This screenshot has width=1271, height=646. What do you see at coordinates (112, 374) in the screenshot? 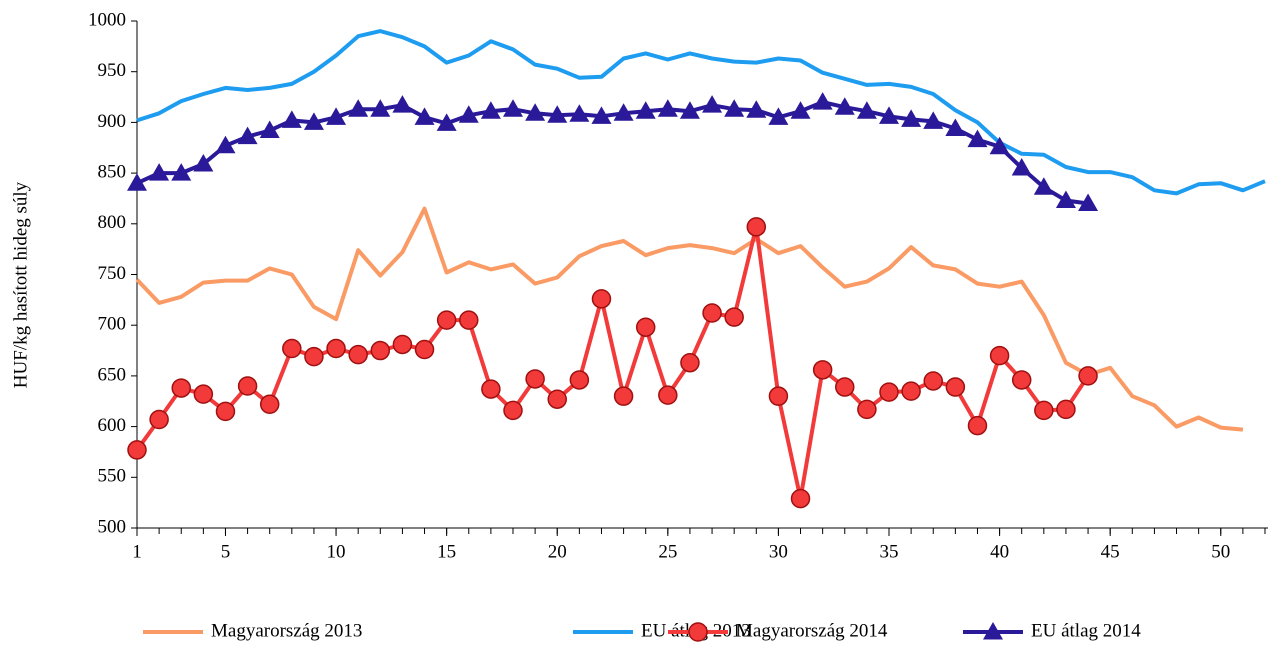
I see `y-tick-label: 650` at bounding box center [112, 374].